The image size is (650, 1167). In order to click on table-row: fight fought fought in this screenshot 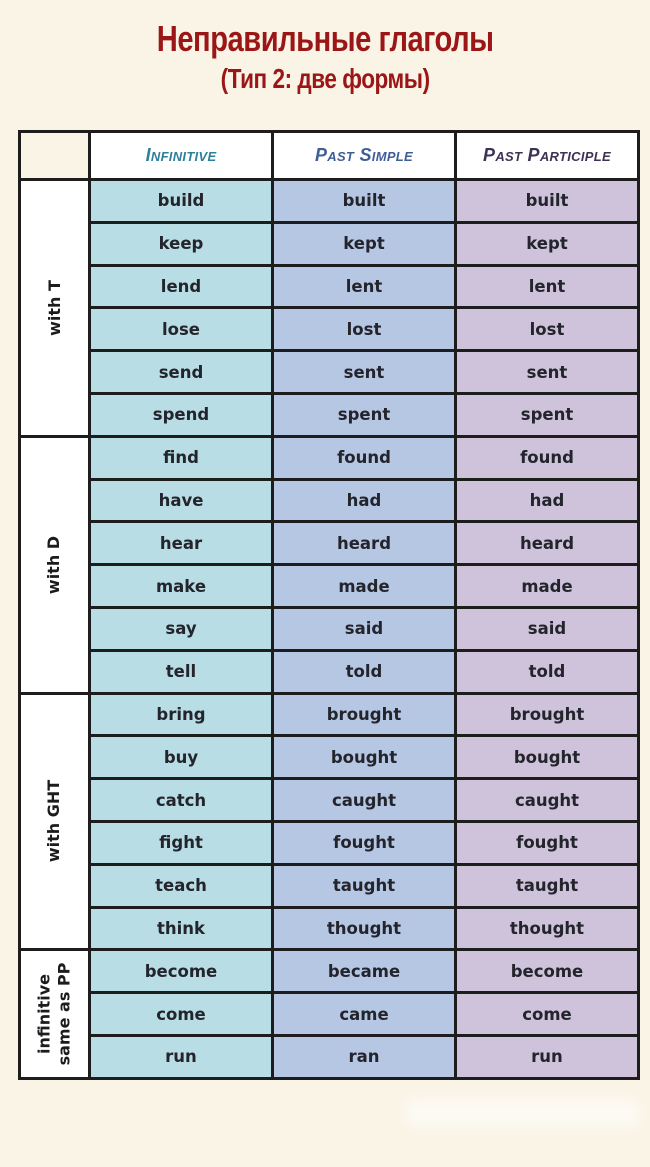, I will do `click(330, 842)`.